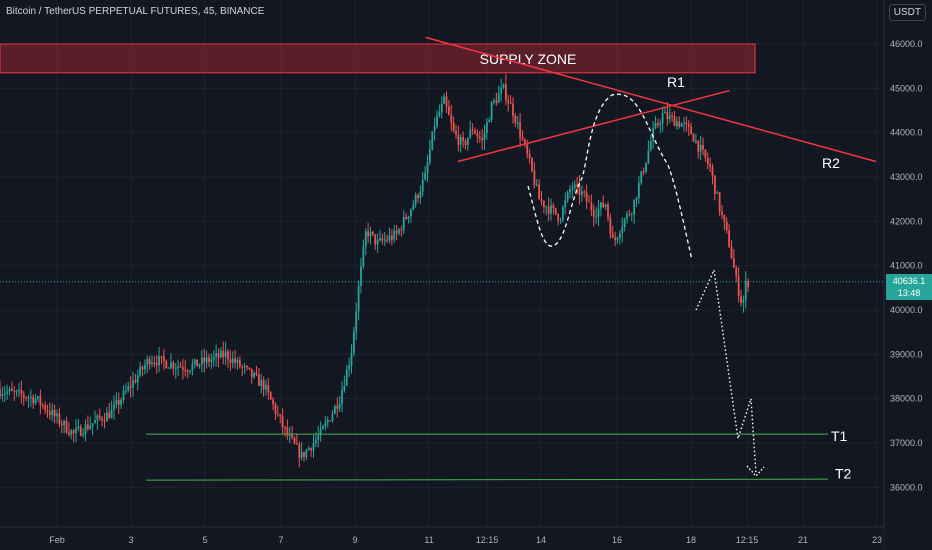 The image size is (932, 550). Describe the element at coordinates (354, 540) in the screenshot. I see `time-tick-label: 9` at that location.